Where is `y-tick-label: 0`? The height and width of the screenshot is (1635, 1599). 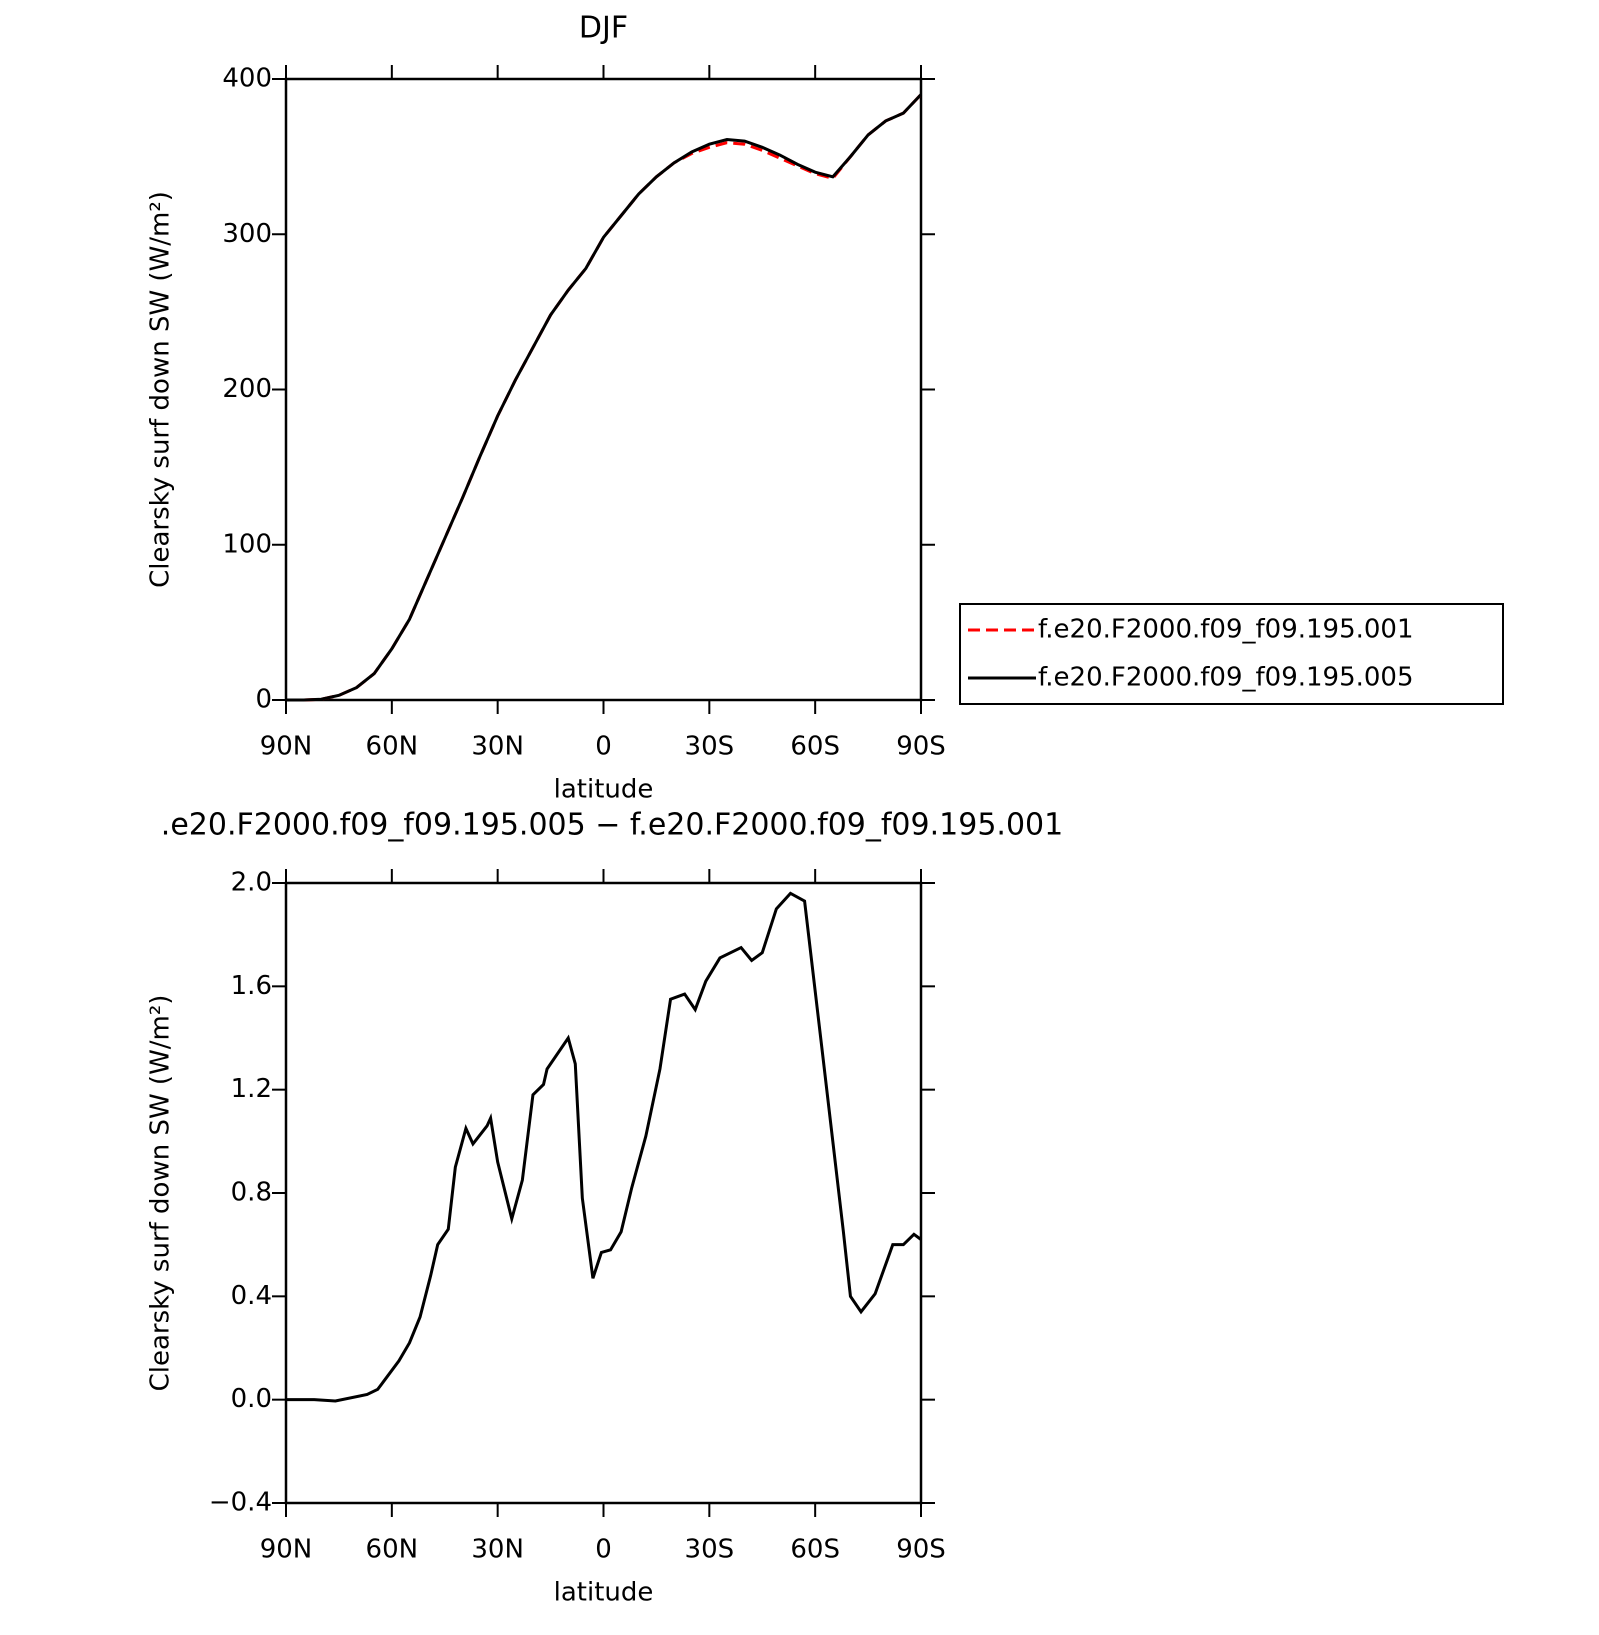 y-tick-label: 0 is located at coordinates (263, 700).